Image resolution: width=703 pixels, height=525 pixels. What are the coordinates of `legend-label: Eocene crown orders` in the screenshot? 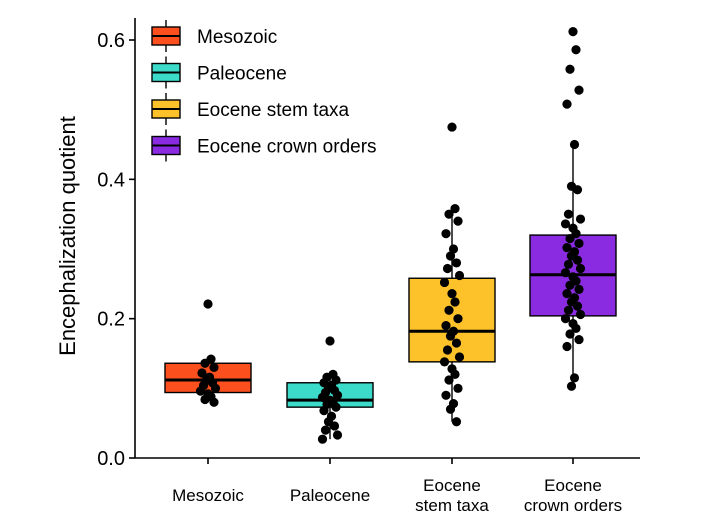 It's located at (287, 147).